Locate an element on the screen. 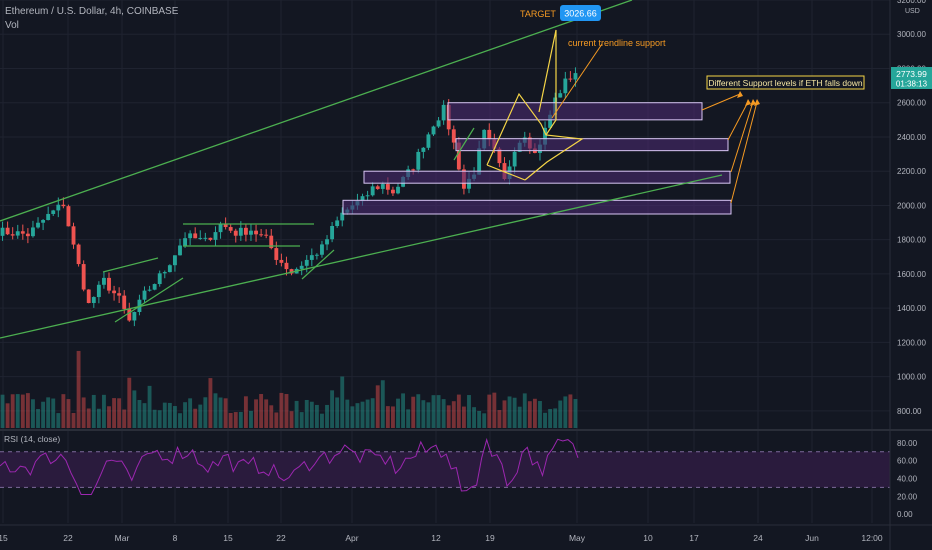 This screenshot has width=932, height=550. rsi-tick-label-1: 60.00 is located at coordinates (907, 461).